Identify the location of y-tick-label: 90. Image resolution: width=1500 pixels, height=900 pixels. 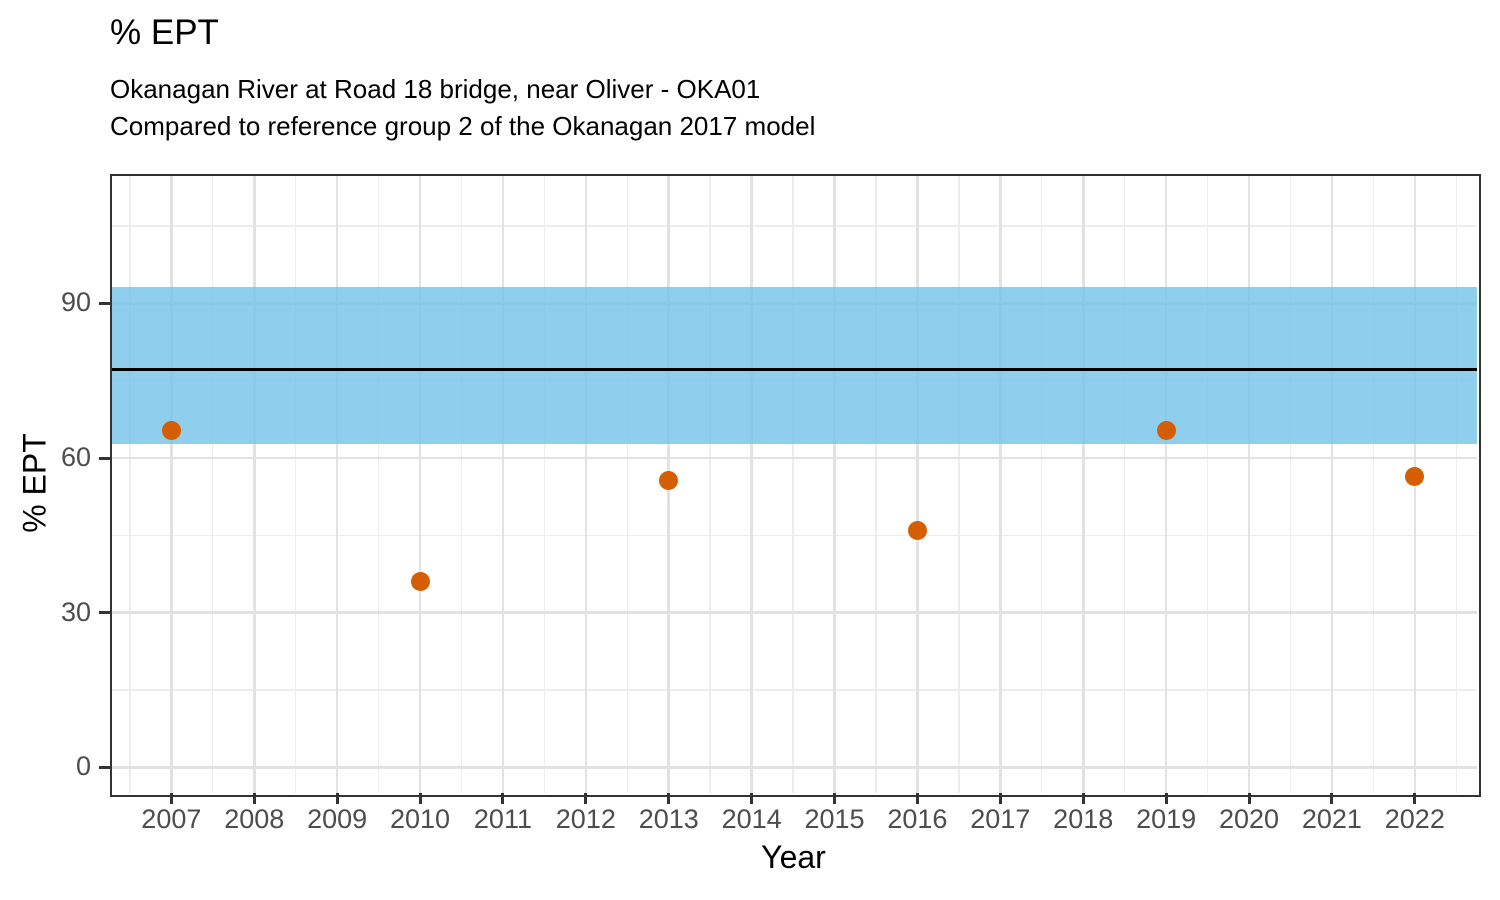
(75, 302).